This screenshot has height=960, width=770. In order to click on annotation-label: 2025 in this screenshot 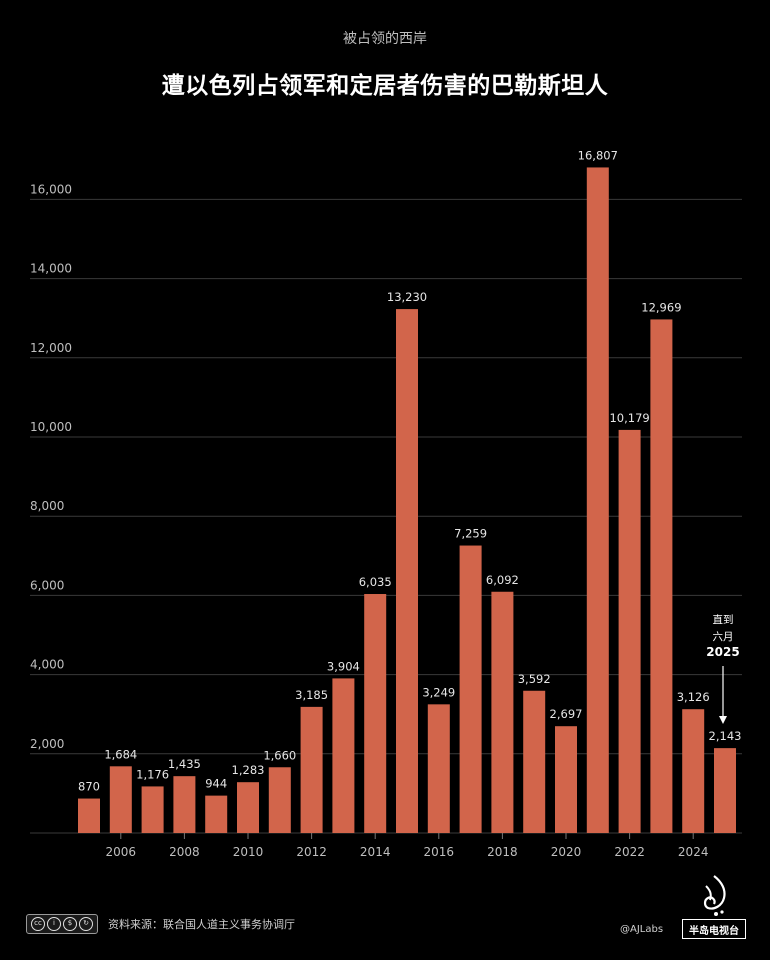, I will do `click(722, 652)`.